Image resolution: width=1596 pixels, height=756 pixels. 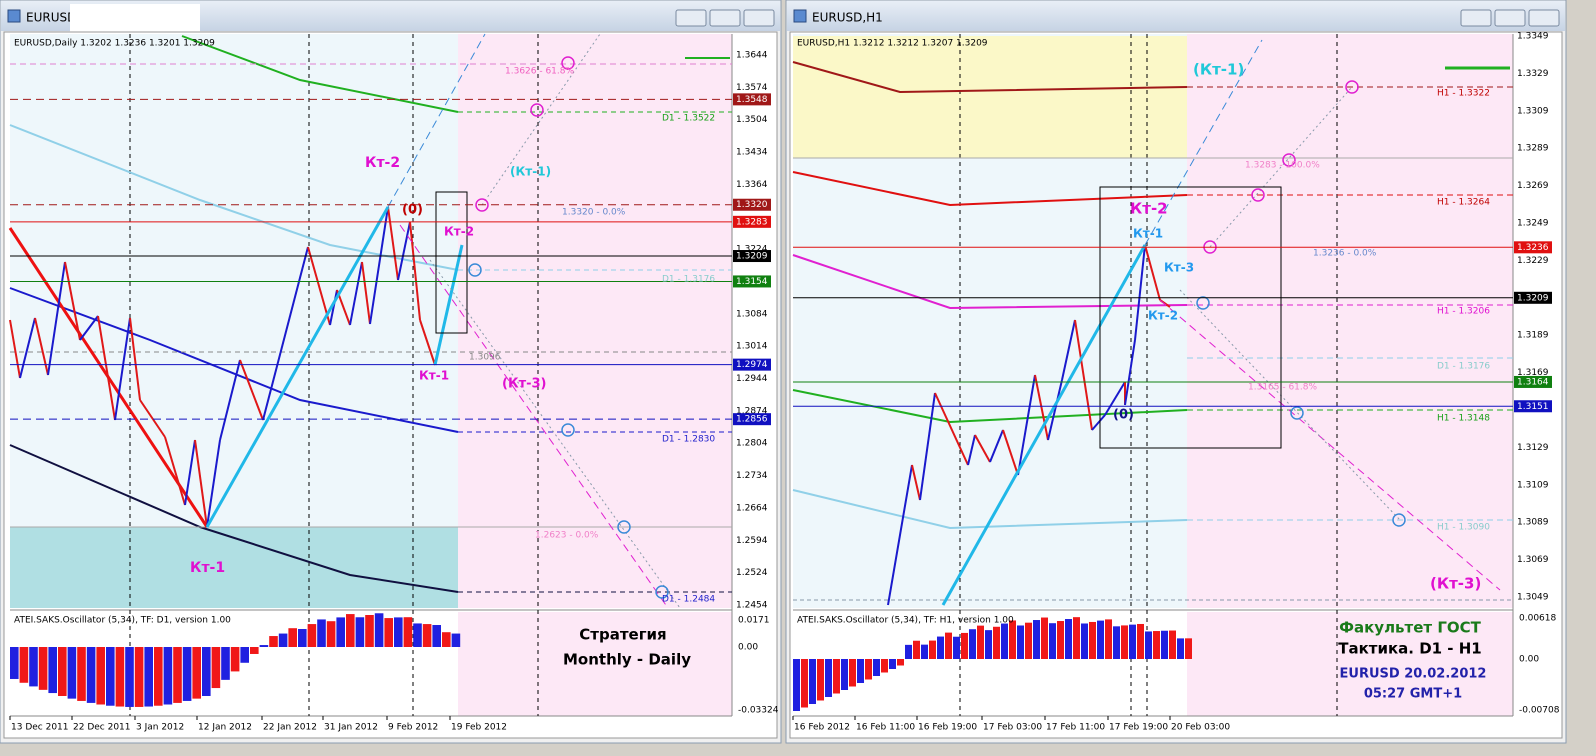 What do you see at coordinates (290, 728) in the screenshot?
I see `time-tick-label: 22 Jan 2012` at bounding box center [290, 728].